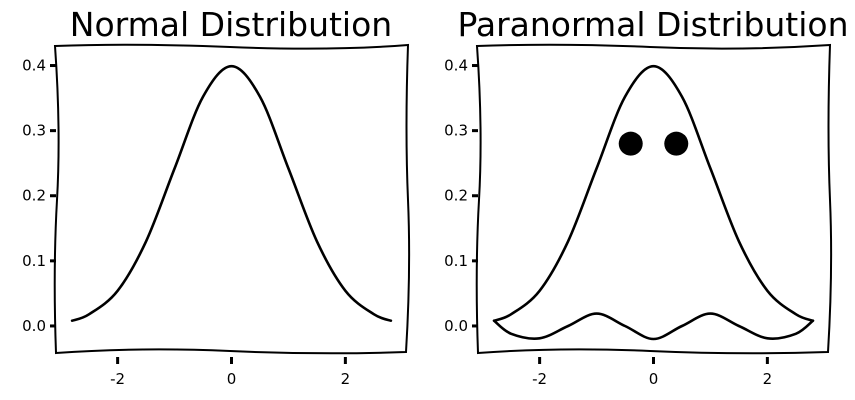 The width and height of the screenshot is (855, 400). I want to click on chart-title: Paranormal Distribution, so click(652, 24).